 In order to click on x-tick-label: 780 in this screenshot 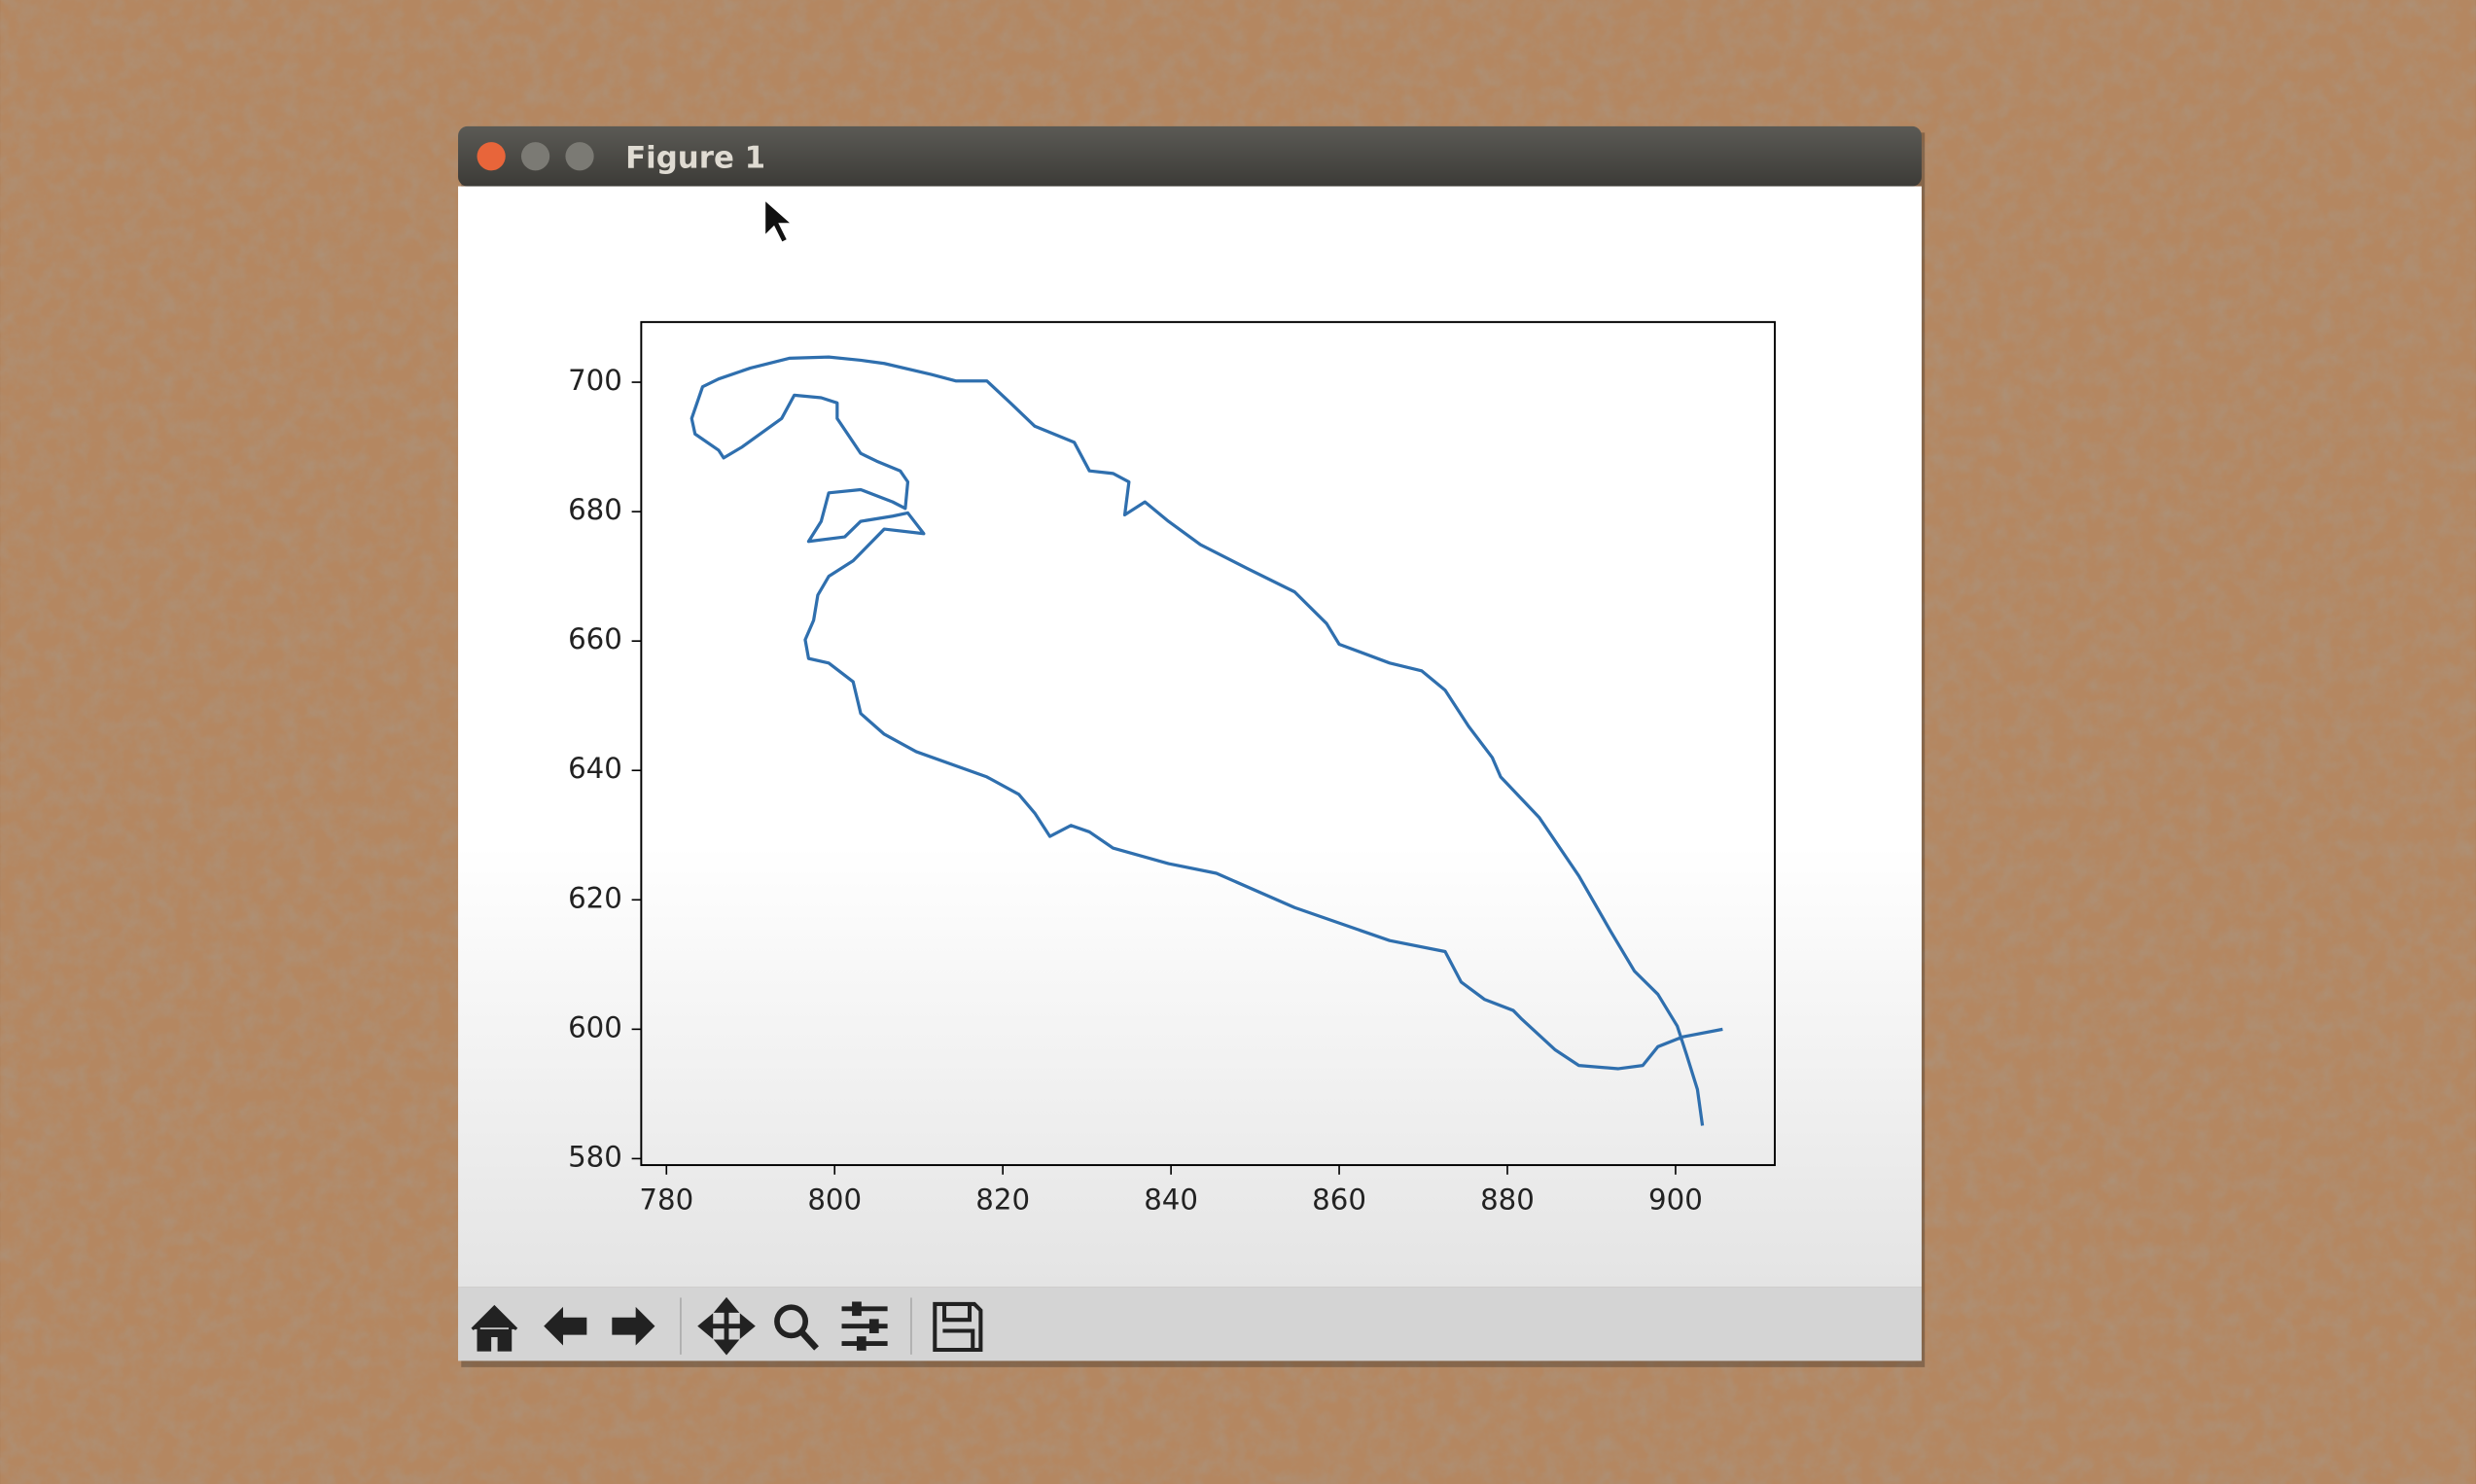, I will do `click(666, 1200)`.